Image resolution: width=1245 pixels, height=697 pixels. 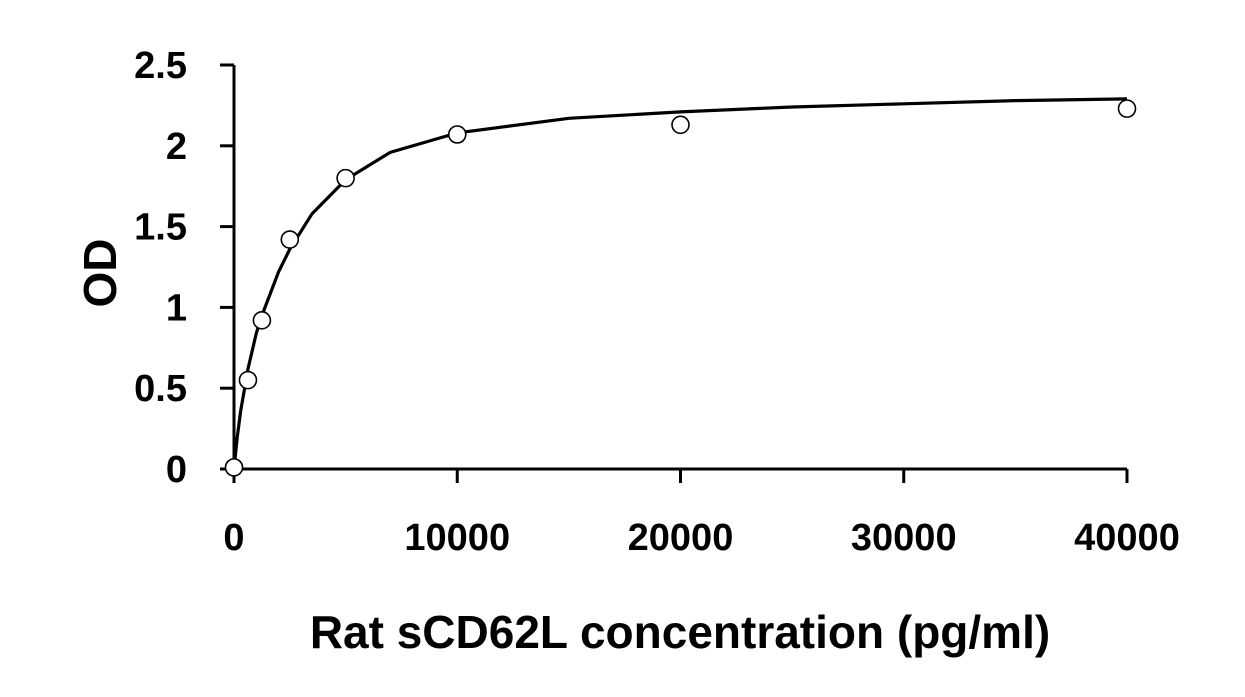 I want to click on y-tick-label: 2, so click(x=176, y=147).